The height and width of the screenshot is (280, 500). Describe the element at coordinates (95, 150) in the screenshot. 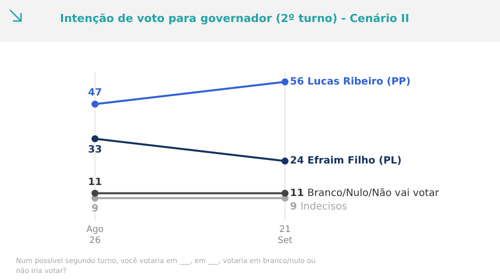

I see `data-label: 33` at that location.